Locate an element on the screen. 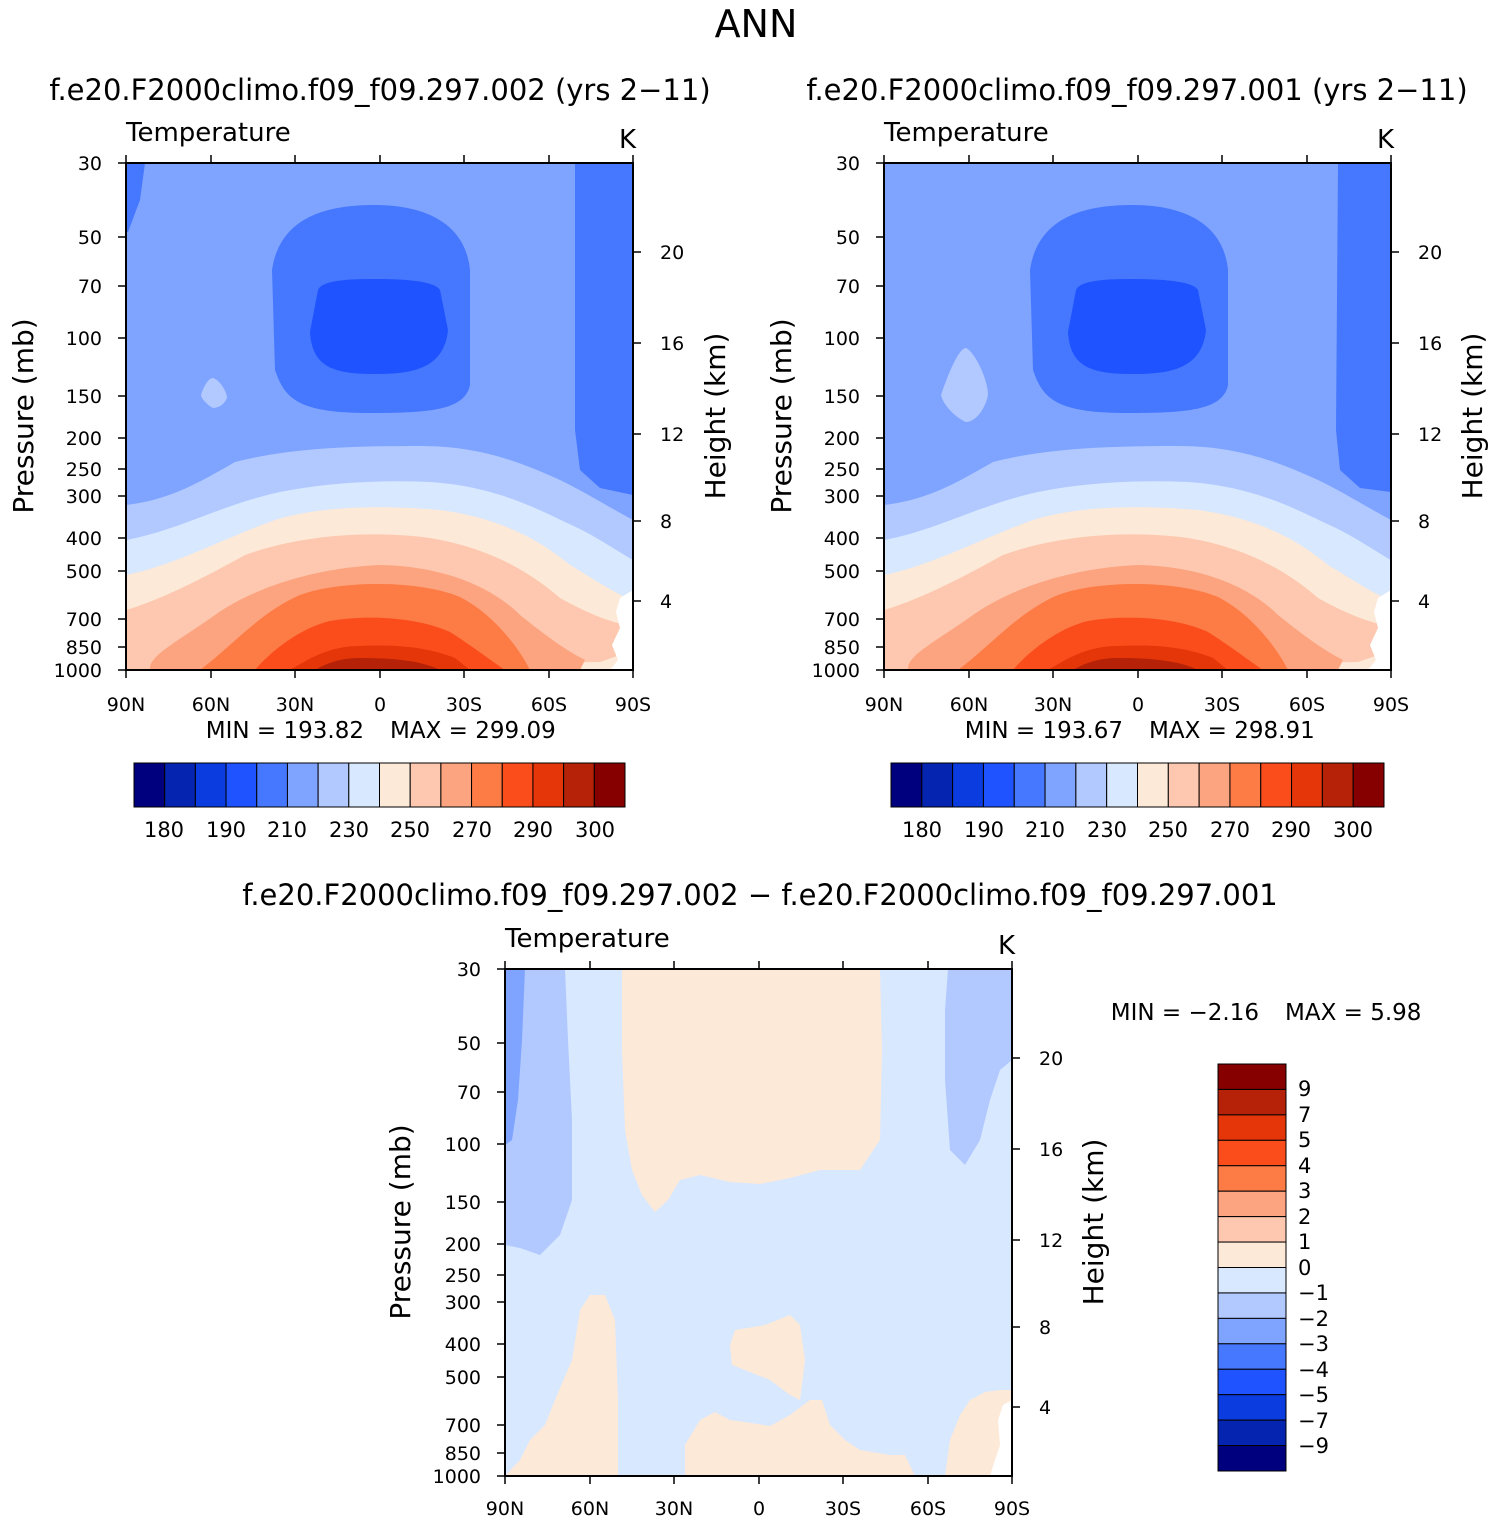 This screenshot has height=1523, width=1512. panel-b-height-labels: 20 16 12 8 4 is located at coordinates (1430, 427).